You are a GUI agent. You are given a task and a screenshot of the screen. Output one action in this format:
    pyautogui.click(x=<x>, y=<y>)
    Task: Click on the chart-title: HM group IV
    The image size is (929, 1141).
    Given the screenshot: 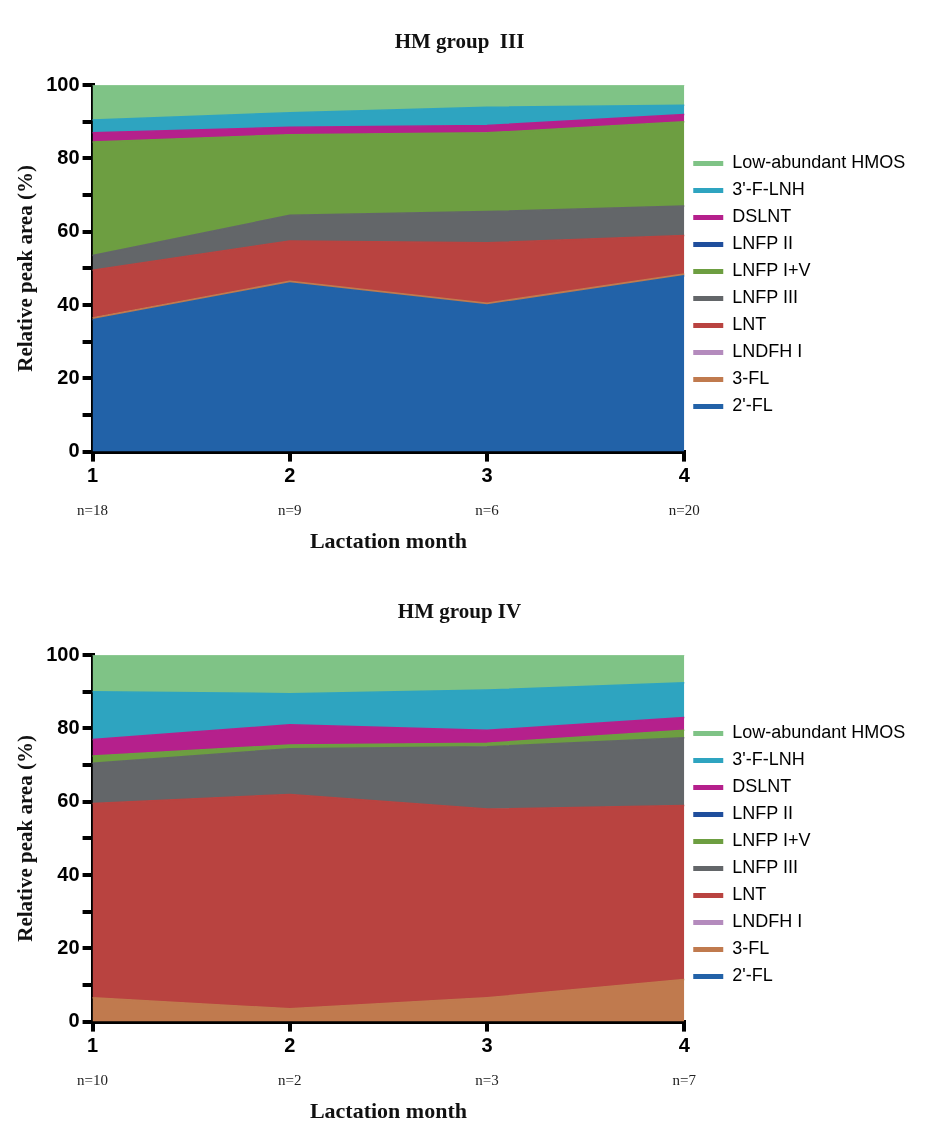 What is the action you would take?
    pyautogui.click(x=459, y=611)
    